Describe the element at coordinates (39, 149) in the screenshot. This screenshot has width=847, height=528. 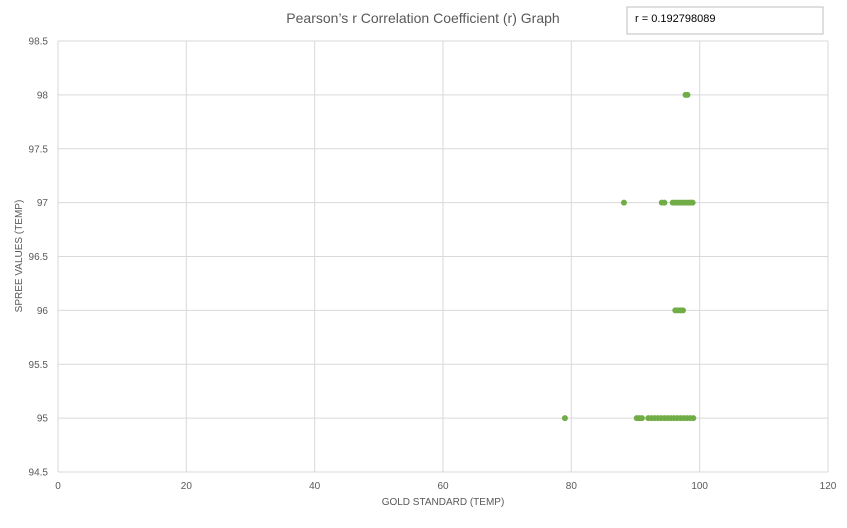
I see `y-tick-label: 97.5` at that location.